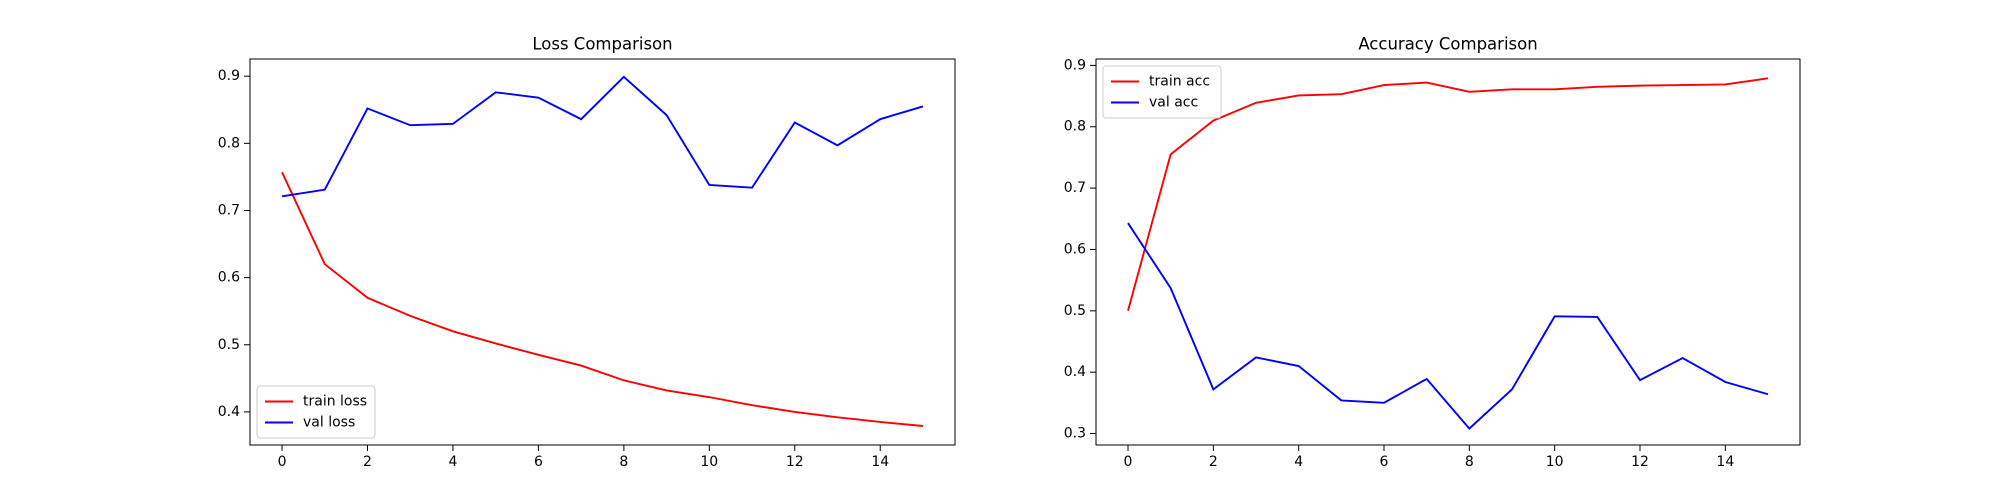 The height and width of the screenshot is (500, 2000). I want to click on legend: train loss val loss, so click(316, 412).